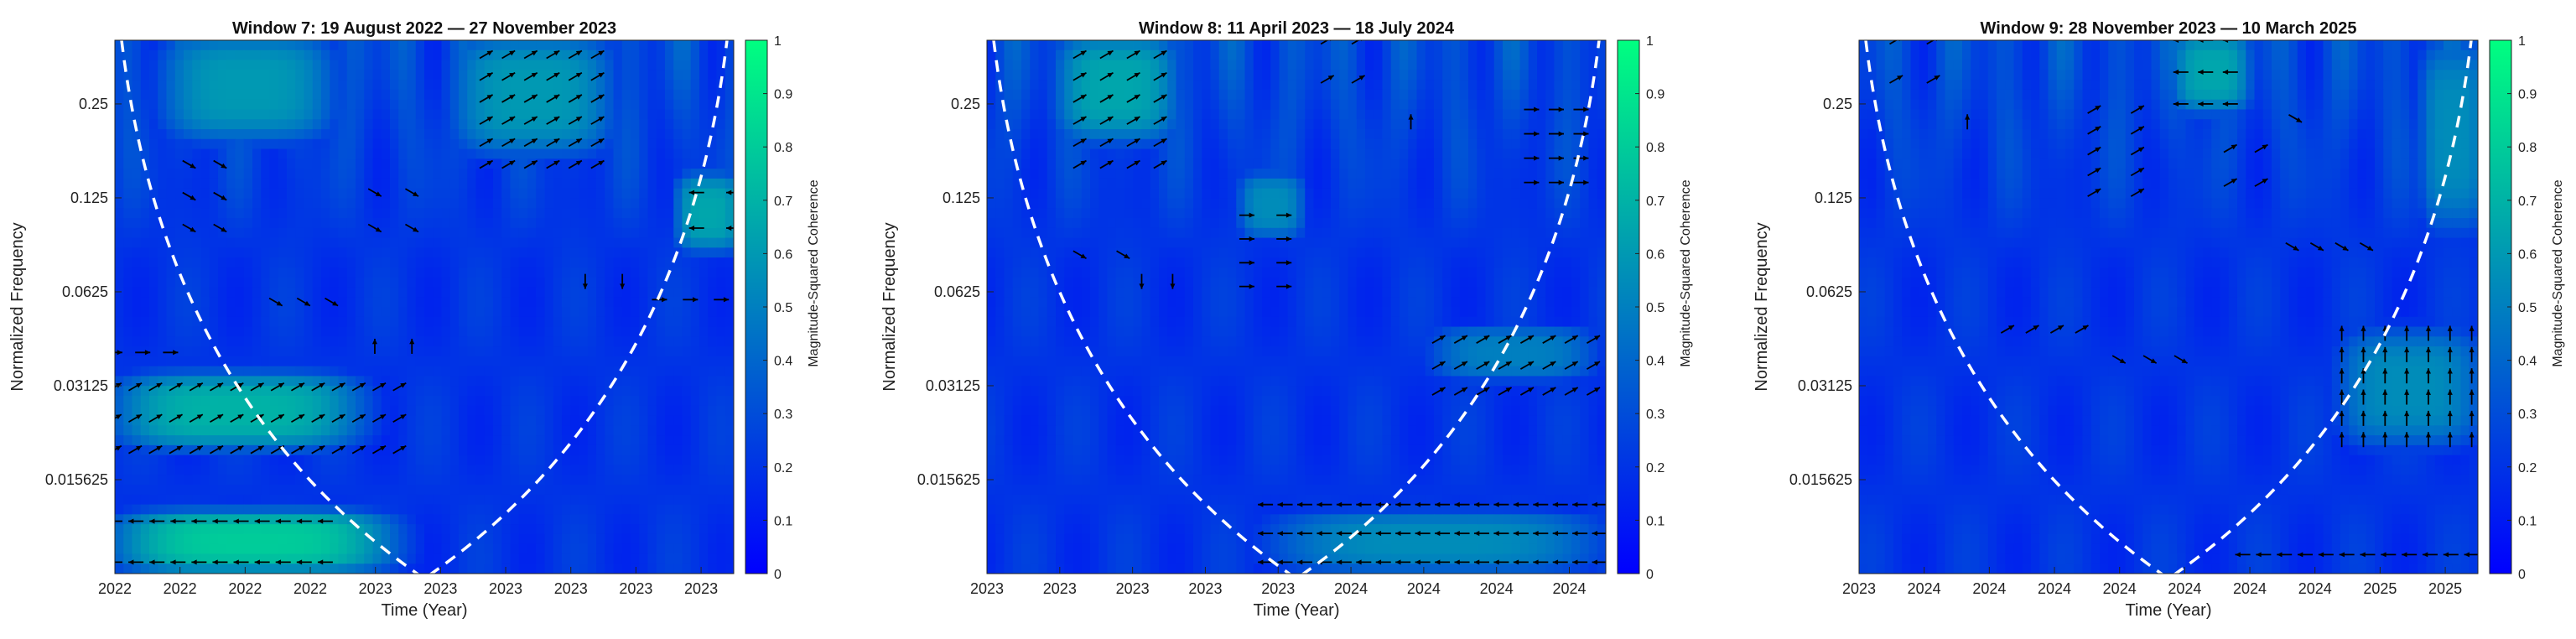 This screenshot has width=2576, height=639. Describe the element at coordinates (783, 148) in the screenshot. I see `colorbar-tick-label: 0.8` at that location.